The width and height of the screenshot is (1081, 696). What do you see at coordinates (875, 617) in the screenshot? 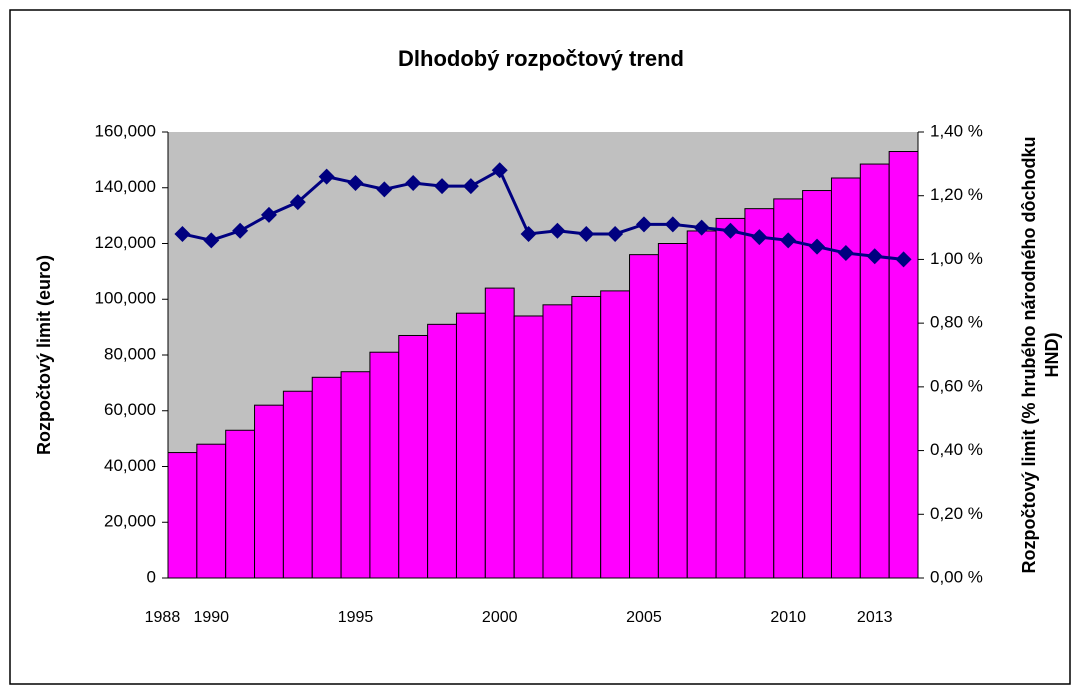
I see `x-tick-label: 2013` at bounding box center [875, 617].